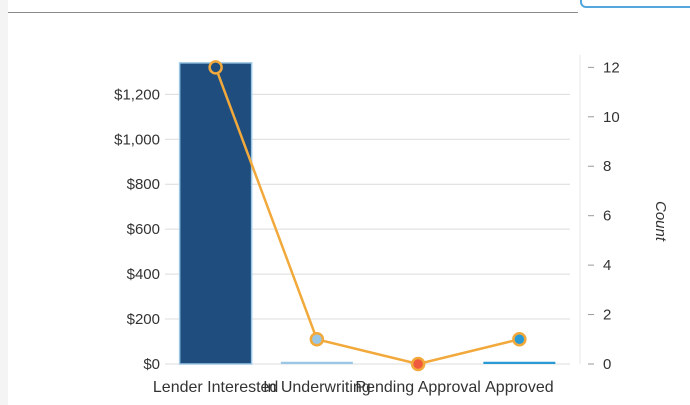 This screenshot has height=405, width=690. I want to click on right-tick-label-0: 0, so click(607, 364).